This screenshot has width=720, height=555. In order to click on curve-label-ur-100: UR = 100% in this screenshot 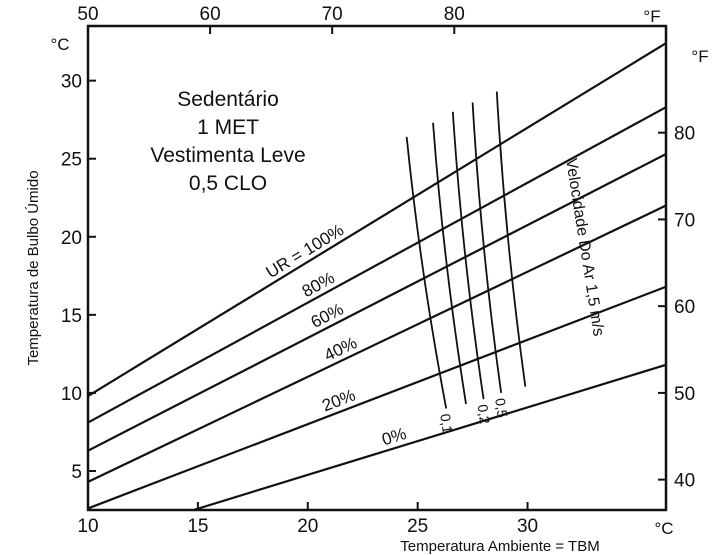, I will do `click(305, 251)`.